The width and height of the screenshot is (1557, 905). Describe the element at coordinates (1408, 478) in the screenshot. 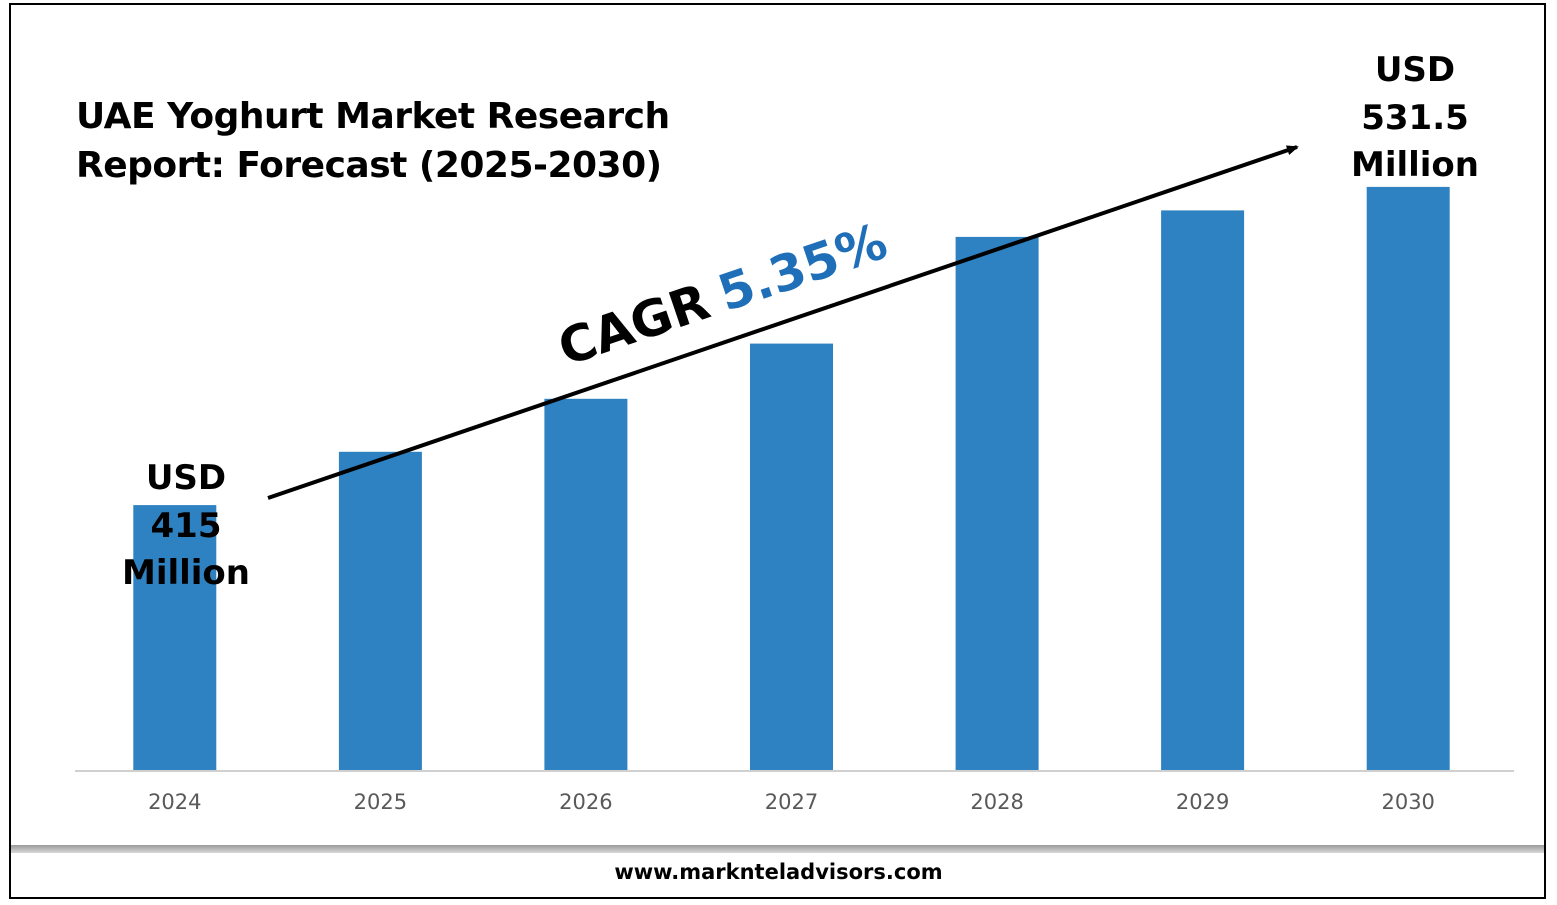

I see `bar-2030` at that location.